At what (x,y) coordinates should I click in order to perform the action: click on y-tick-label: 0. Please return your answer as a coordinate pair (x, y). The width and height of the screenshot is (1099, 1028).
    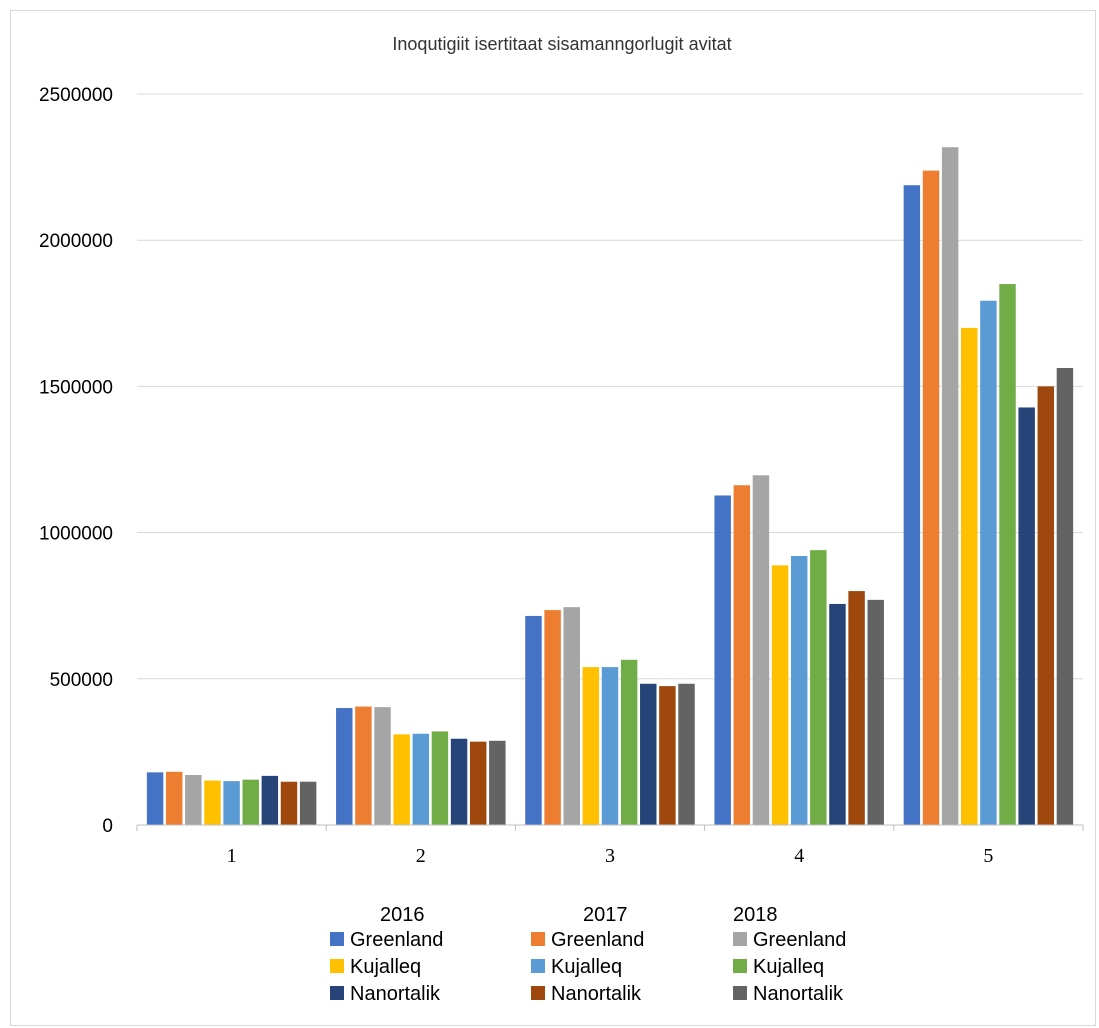
    Looking at the image, I should click on (107, 826).